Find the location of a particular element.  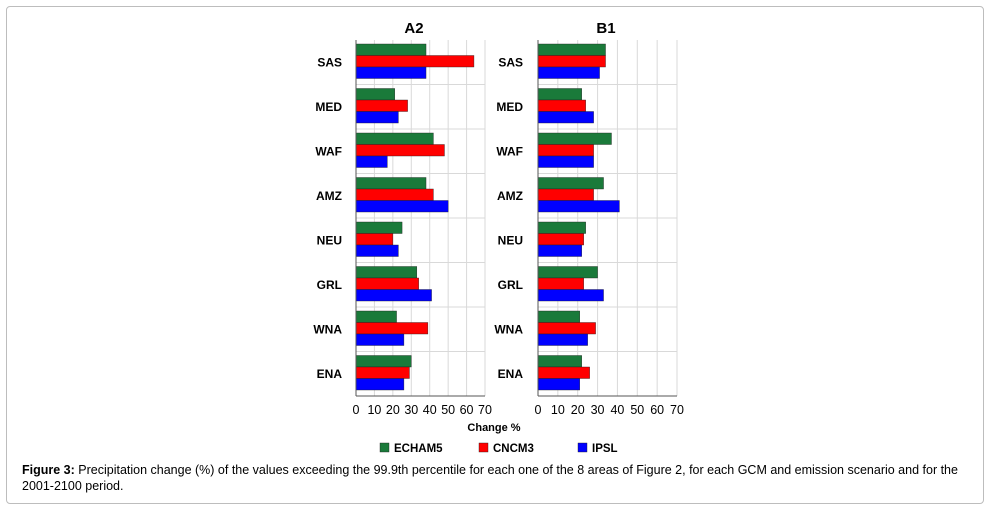

legend-swatch-echam5 is located at coordinates (384, 447).